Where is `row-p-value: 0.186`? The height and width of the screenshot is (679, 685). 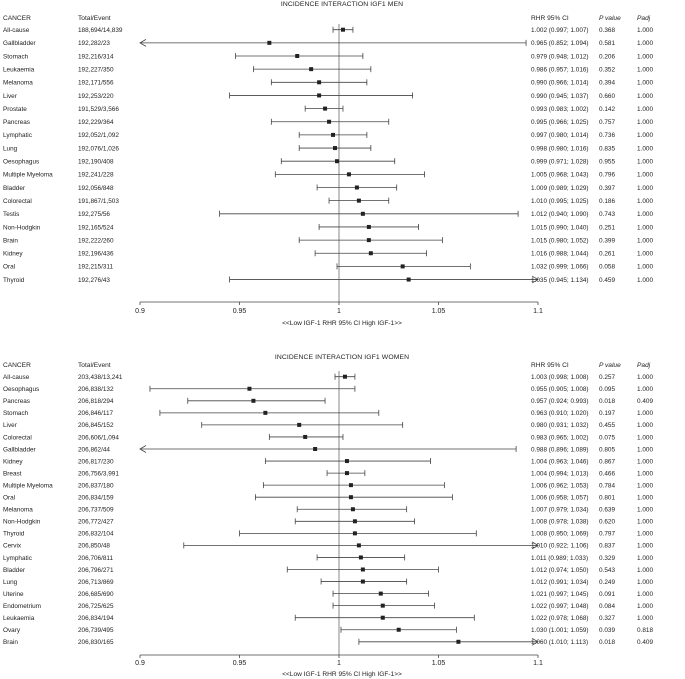 row-p-value: 0.186 is located at coordinates (607, 201).